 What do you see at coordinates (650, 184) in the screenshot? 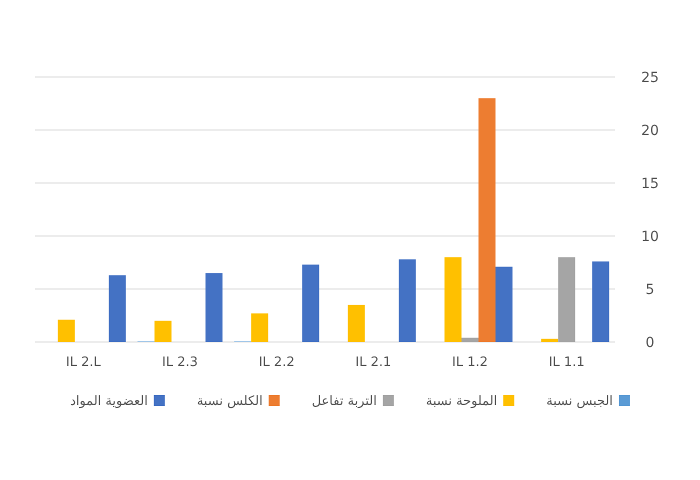
I see `y-tick-label: 15` at bounding box center [650, 184].